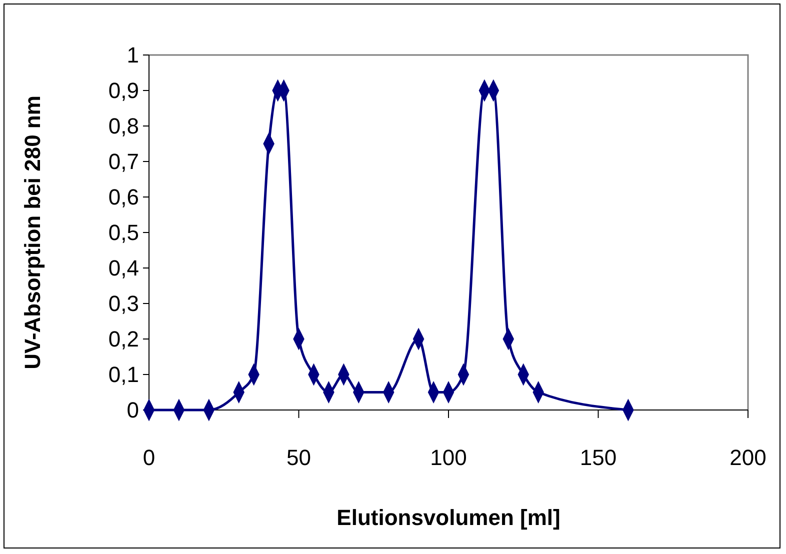 This screenshot has height=554, width=786. What do you see at coordinates (149, 457) in the screenshot?
I see `x-tick-label: 0` at bounding box center [149, 457].